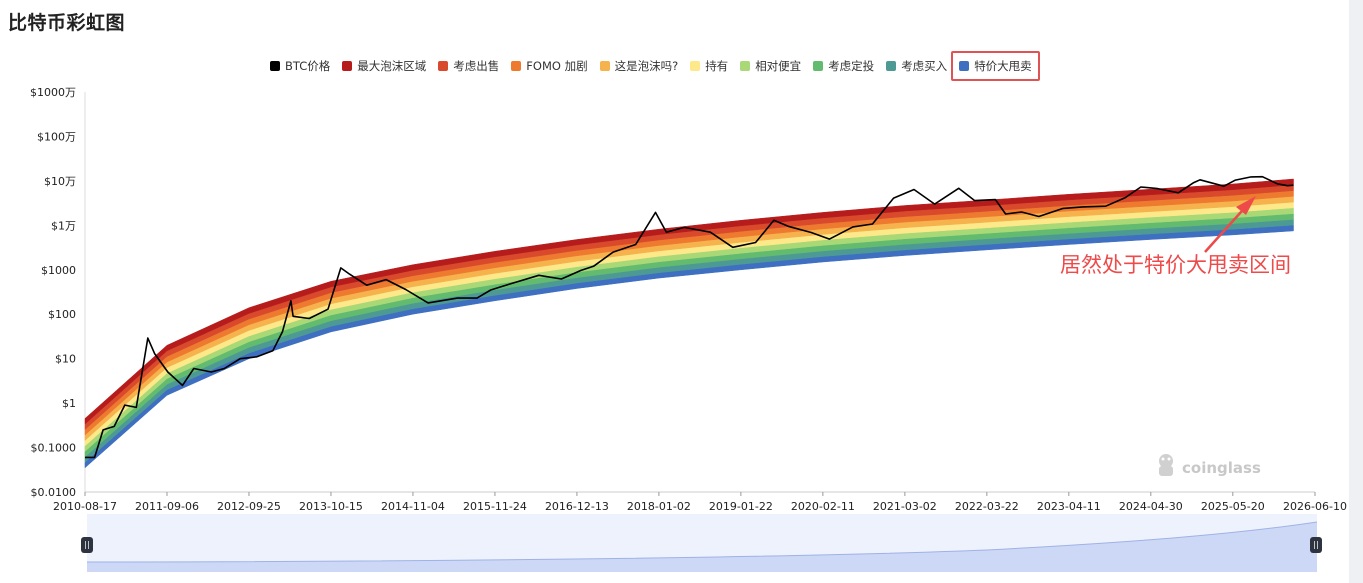 This screenshot has width=1363, height=583. I want to click on scrollbar-track, so click(1356, 291).